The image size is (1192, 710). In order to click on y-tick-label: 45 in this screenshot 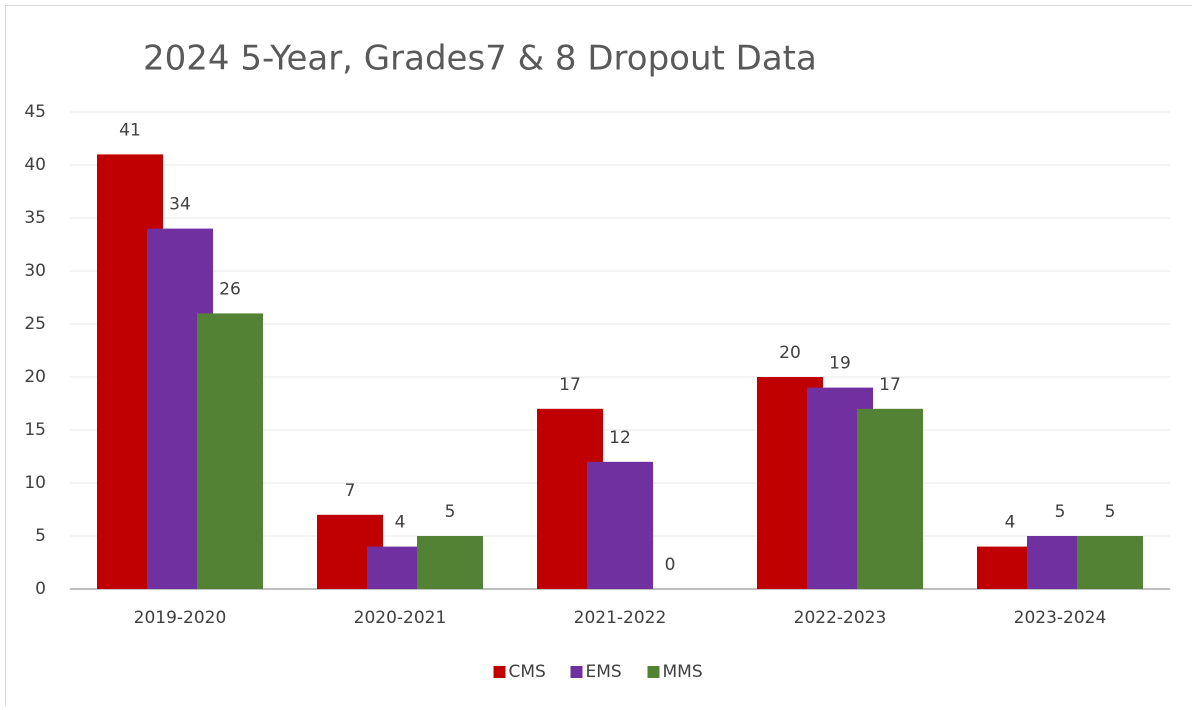, I will do `click(35, 112)`.